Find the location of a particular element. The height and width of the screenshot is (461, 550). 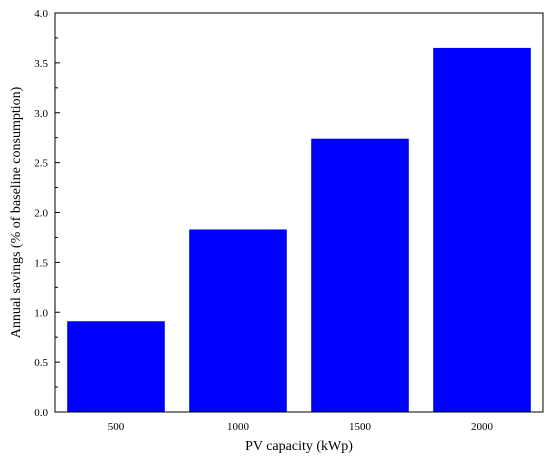

bar-2000 is located at coordinates (482, 229).